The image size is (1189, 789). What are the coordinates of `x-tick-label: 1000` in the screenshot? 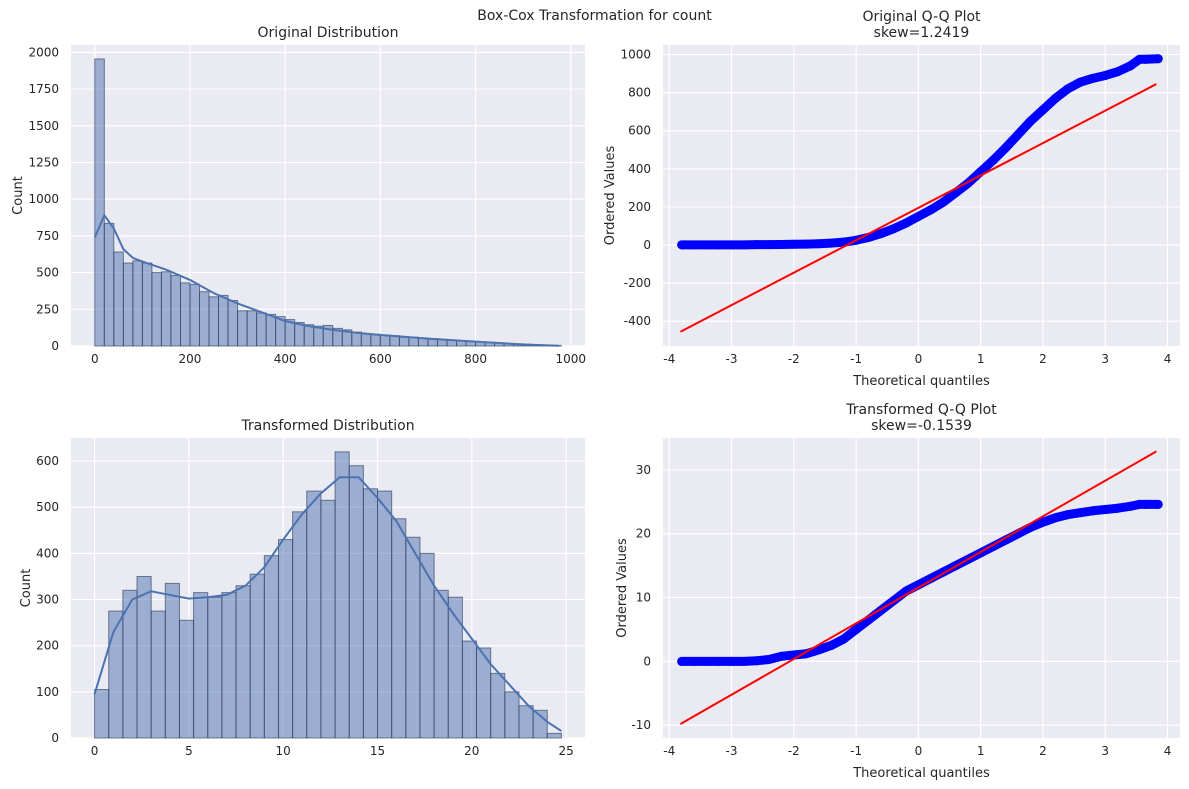 It's located at (570, 359).